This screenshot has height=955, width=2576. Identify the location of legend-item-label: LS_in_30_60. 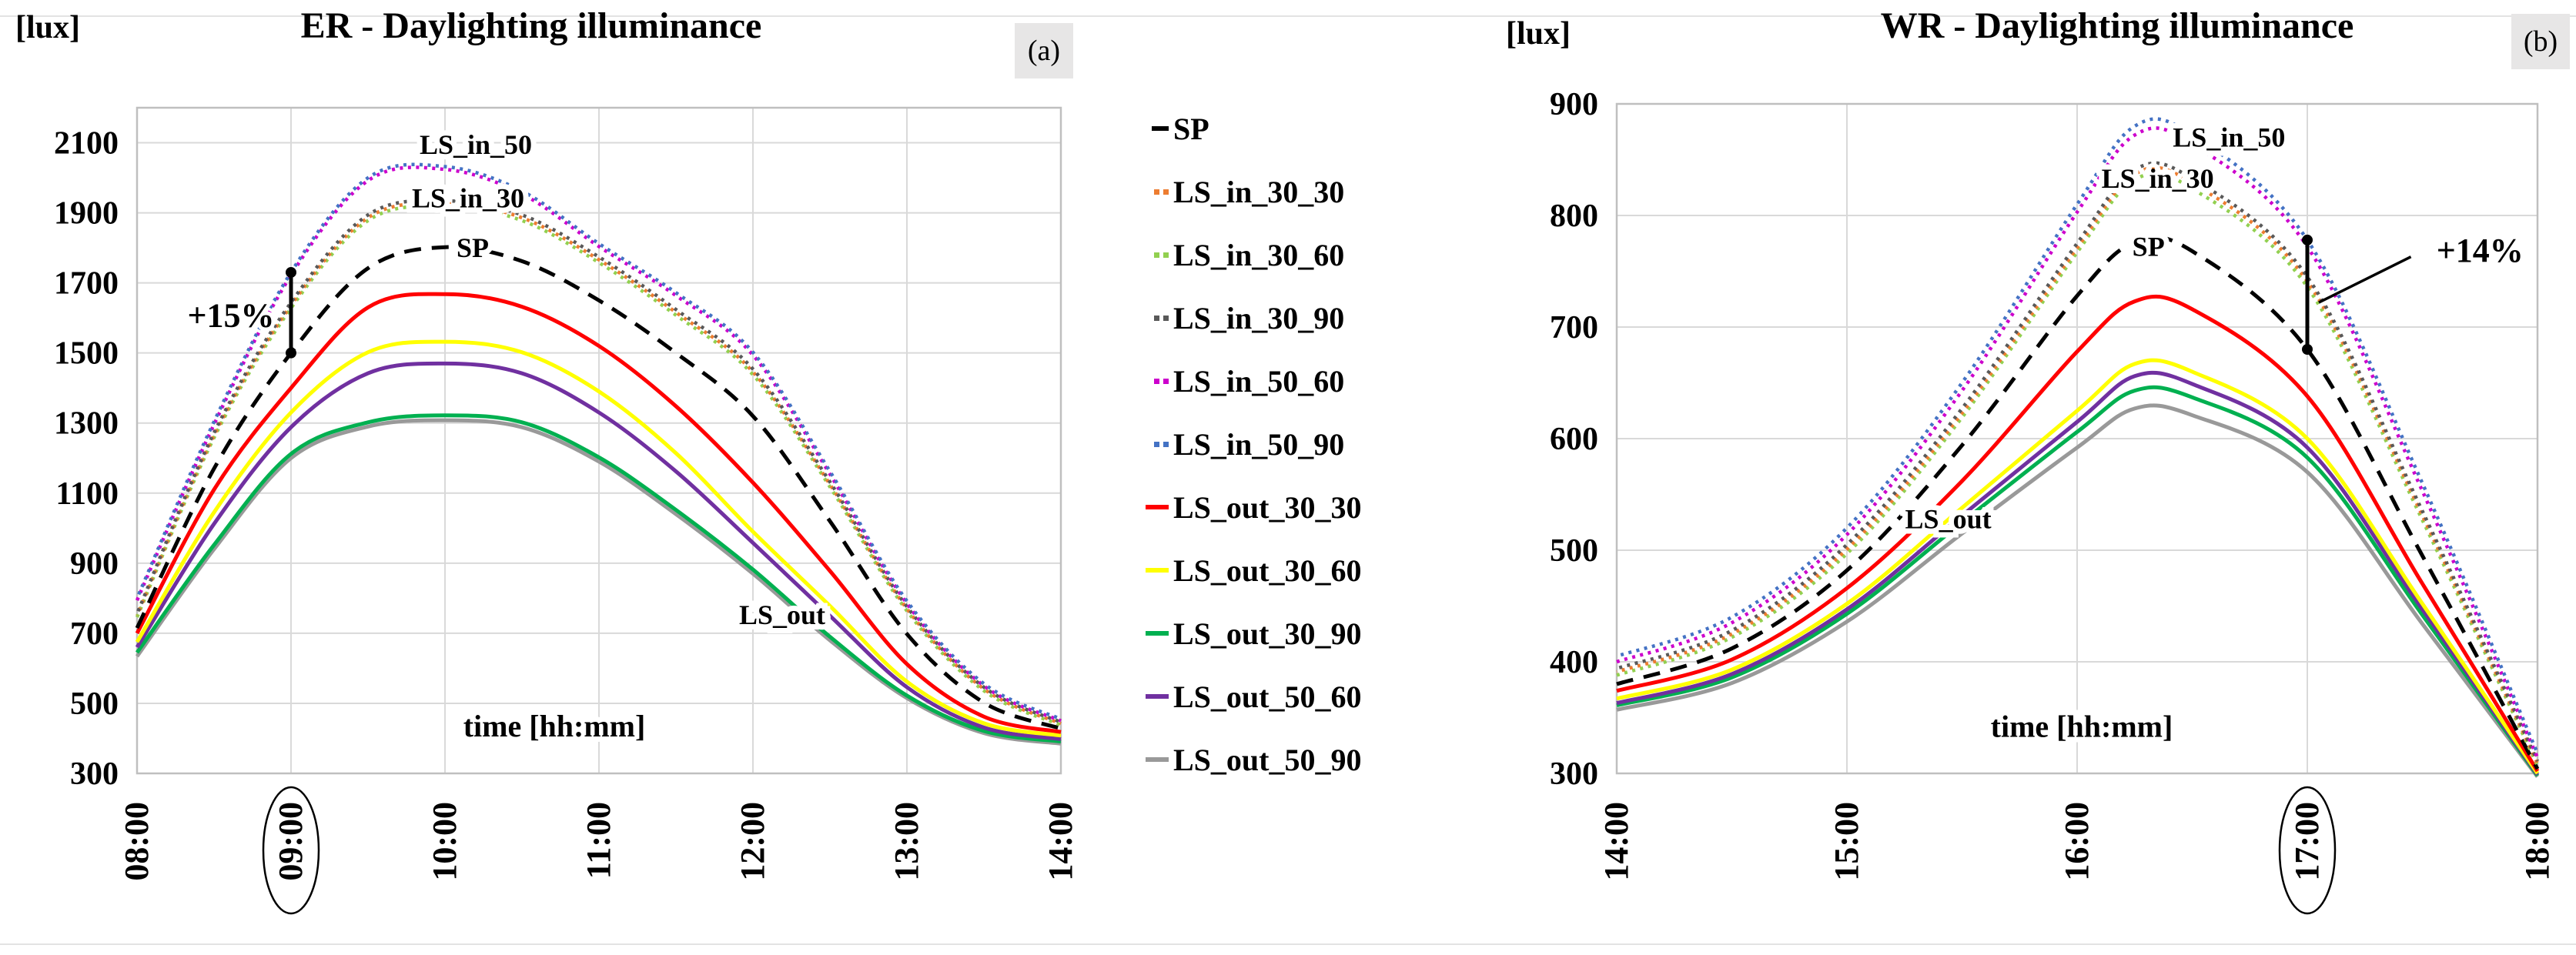
(1259, 254).